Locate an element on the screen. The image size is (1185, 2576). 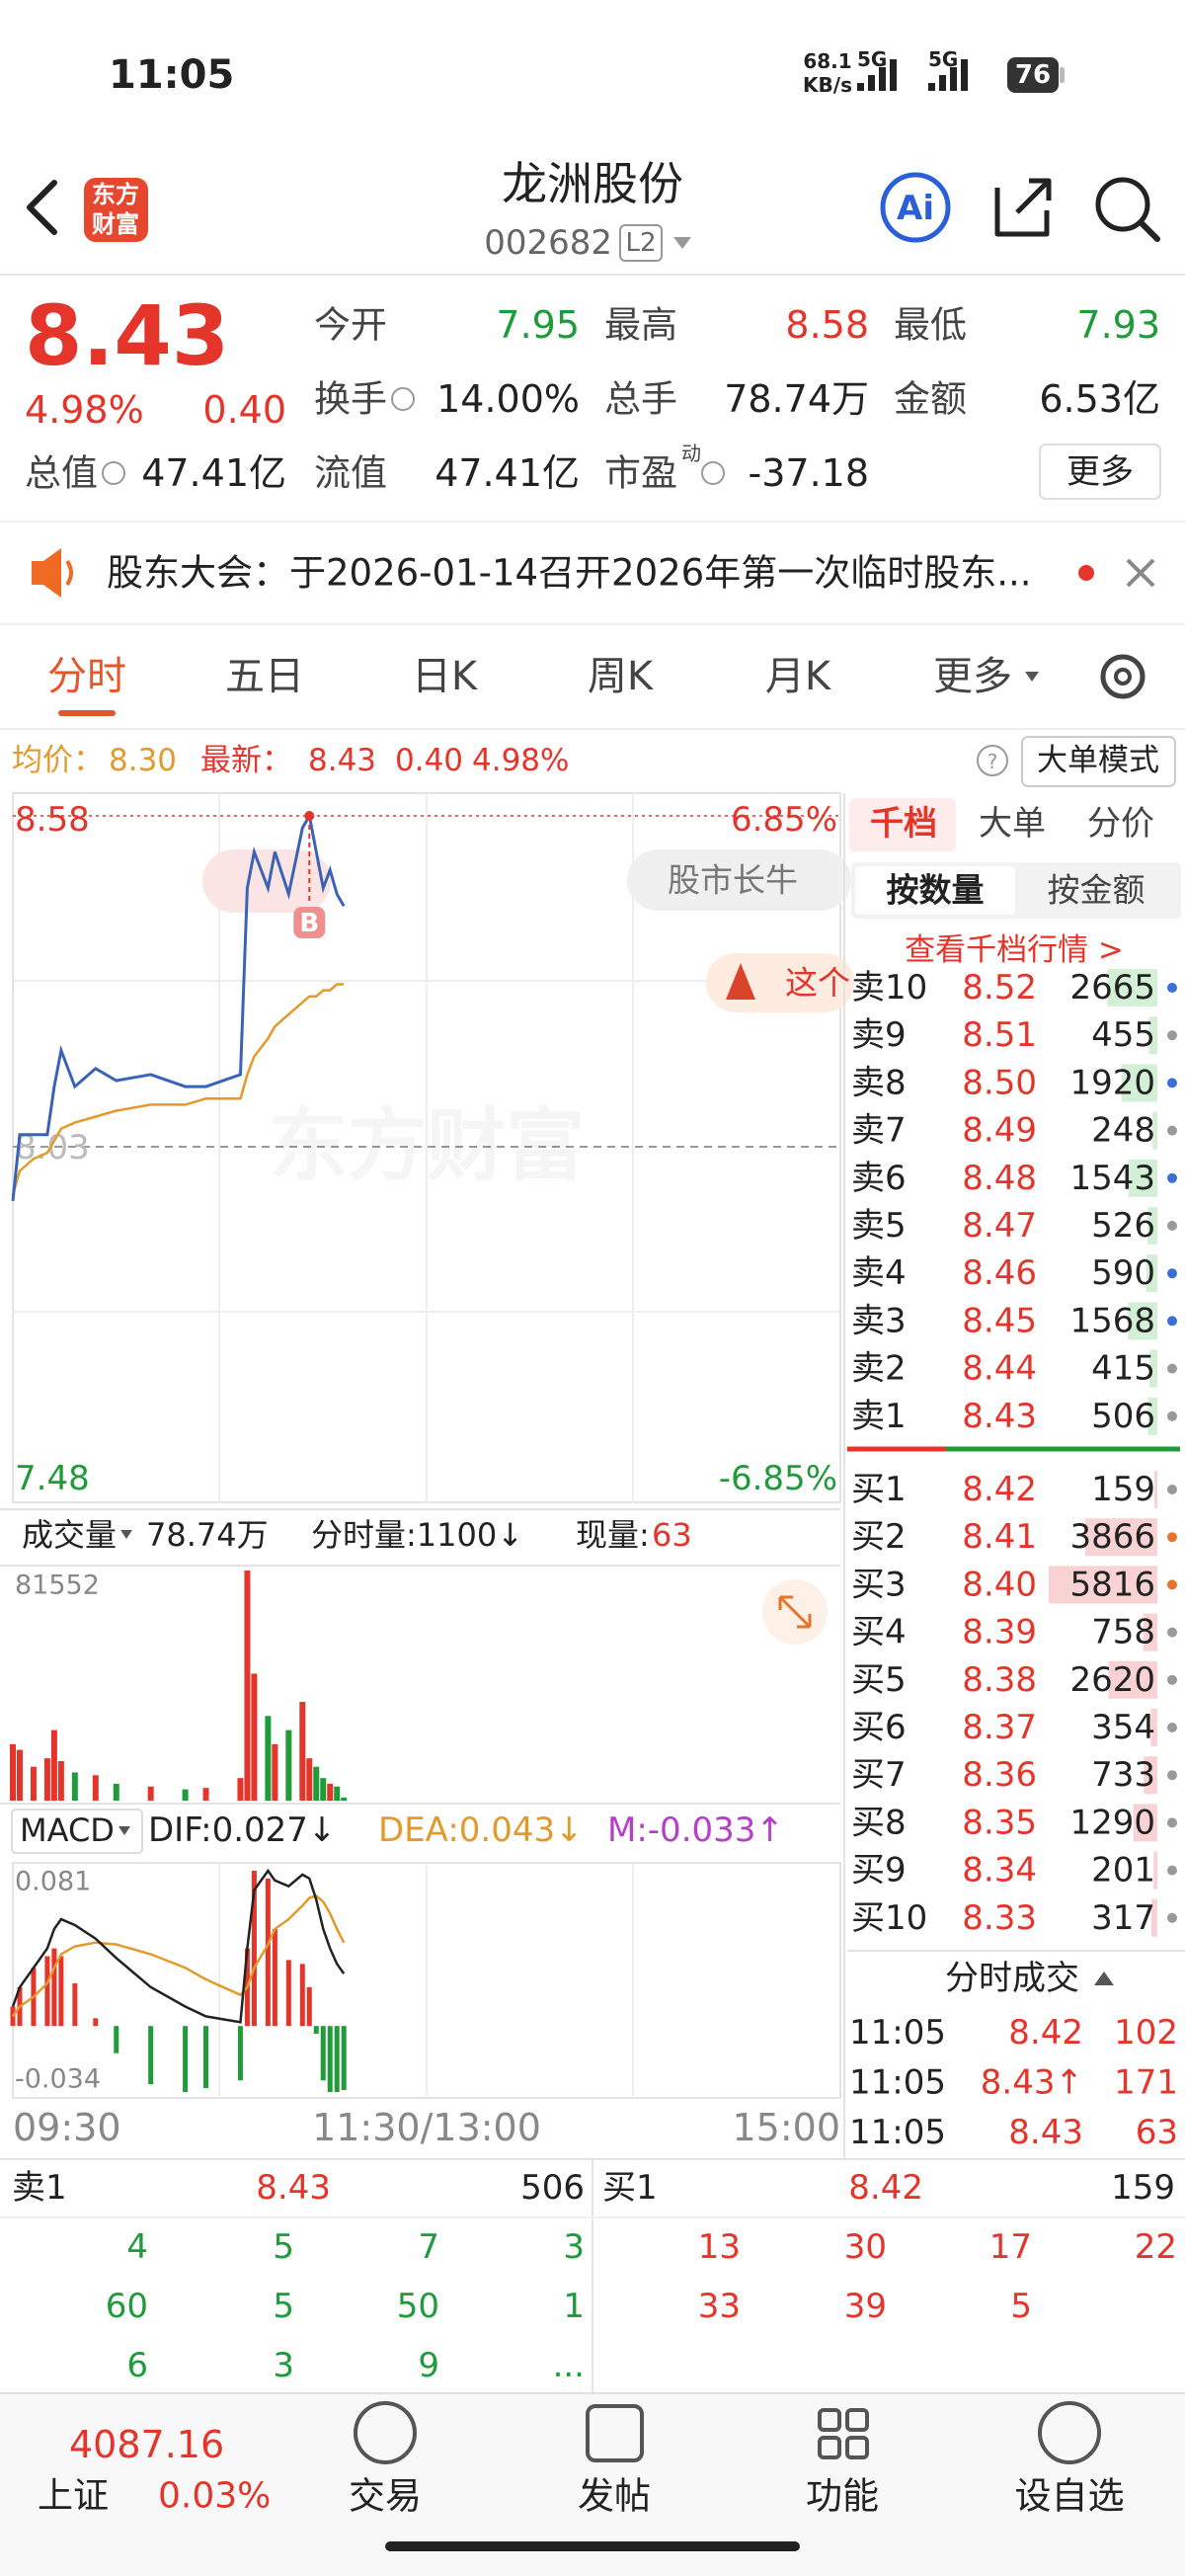
tab-underline is located at coordinates (87, 713).